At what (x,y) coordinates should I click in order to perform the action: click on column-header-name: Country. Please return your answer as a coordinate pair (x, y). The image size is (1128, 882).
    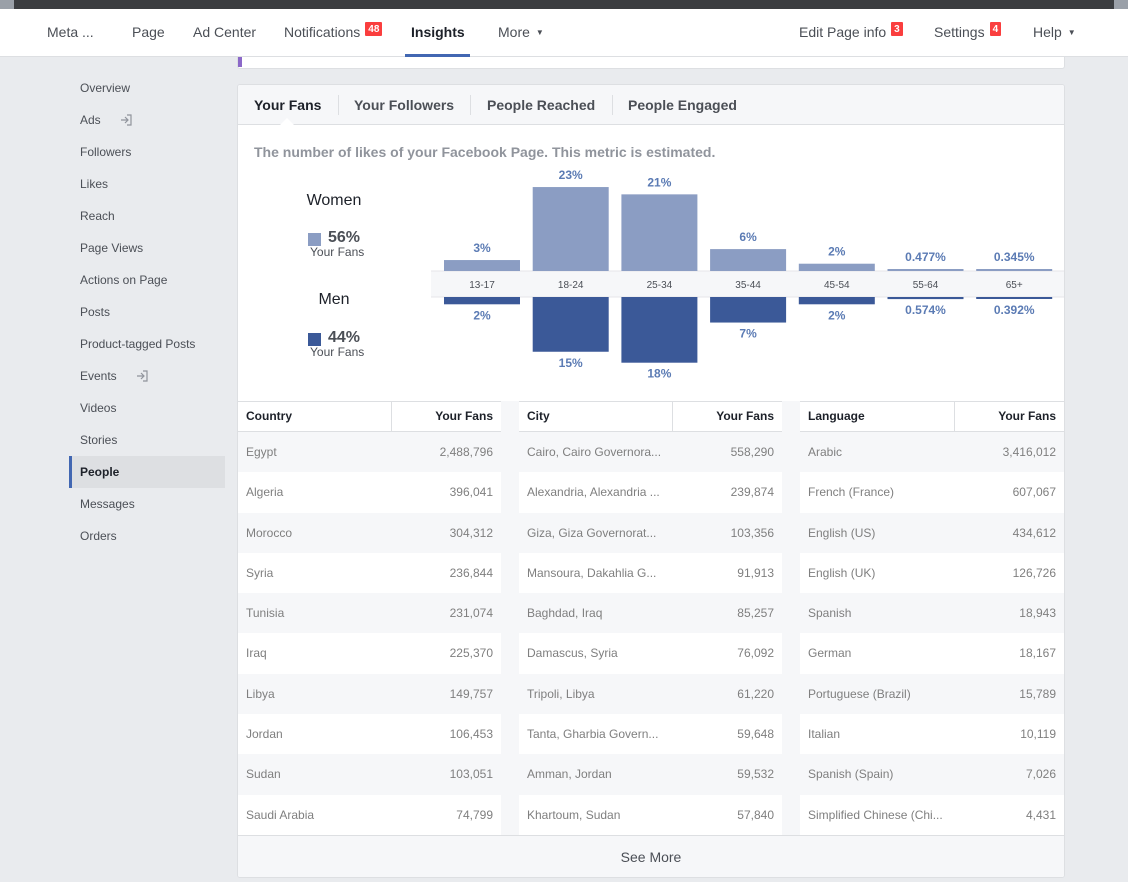
    Looking at the image, I should click on (269, 416).